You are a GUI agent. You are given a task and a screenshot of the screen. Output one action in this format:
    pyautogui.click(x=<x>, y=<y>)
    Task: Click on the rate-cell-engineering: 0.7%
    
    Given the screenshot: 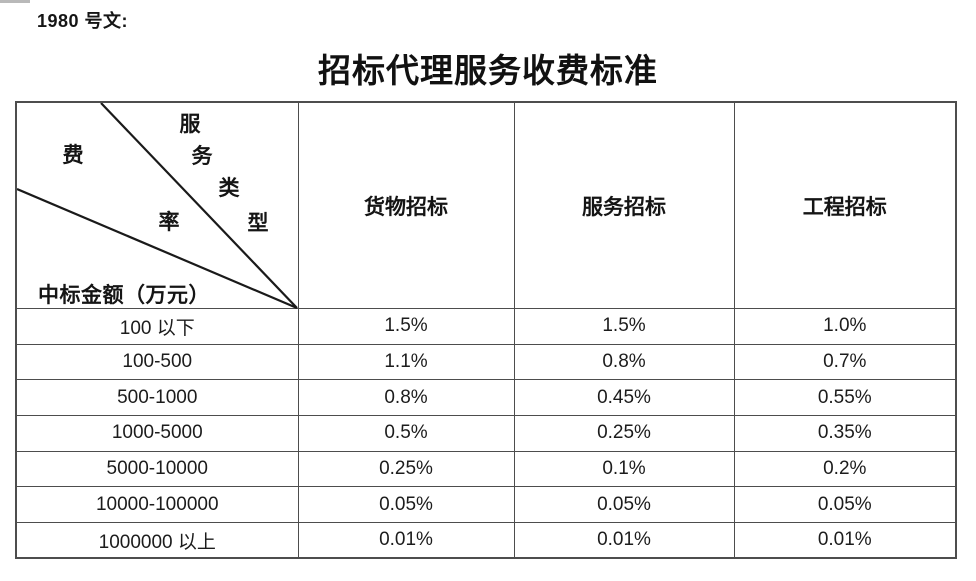 What is the action you would take?
    pyautogui.click(x=845, y=362)
    